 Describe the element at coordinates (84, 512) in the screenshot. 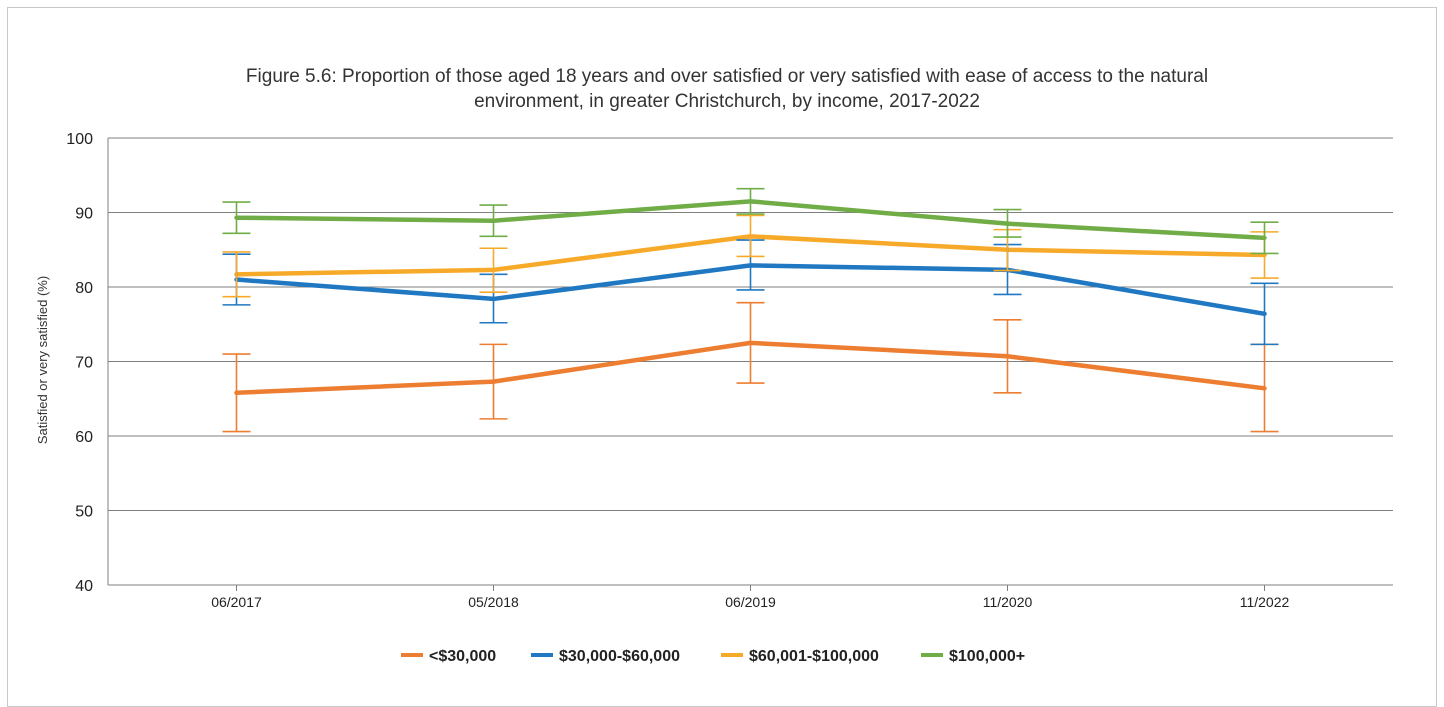

I see `y-tick-label: 50` at that location.